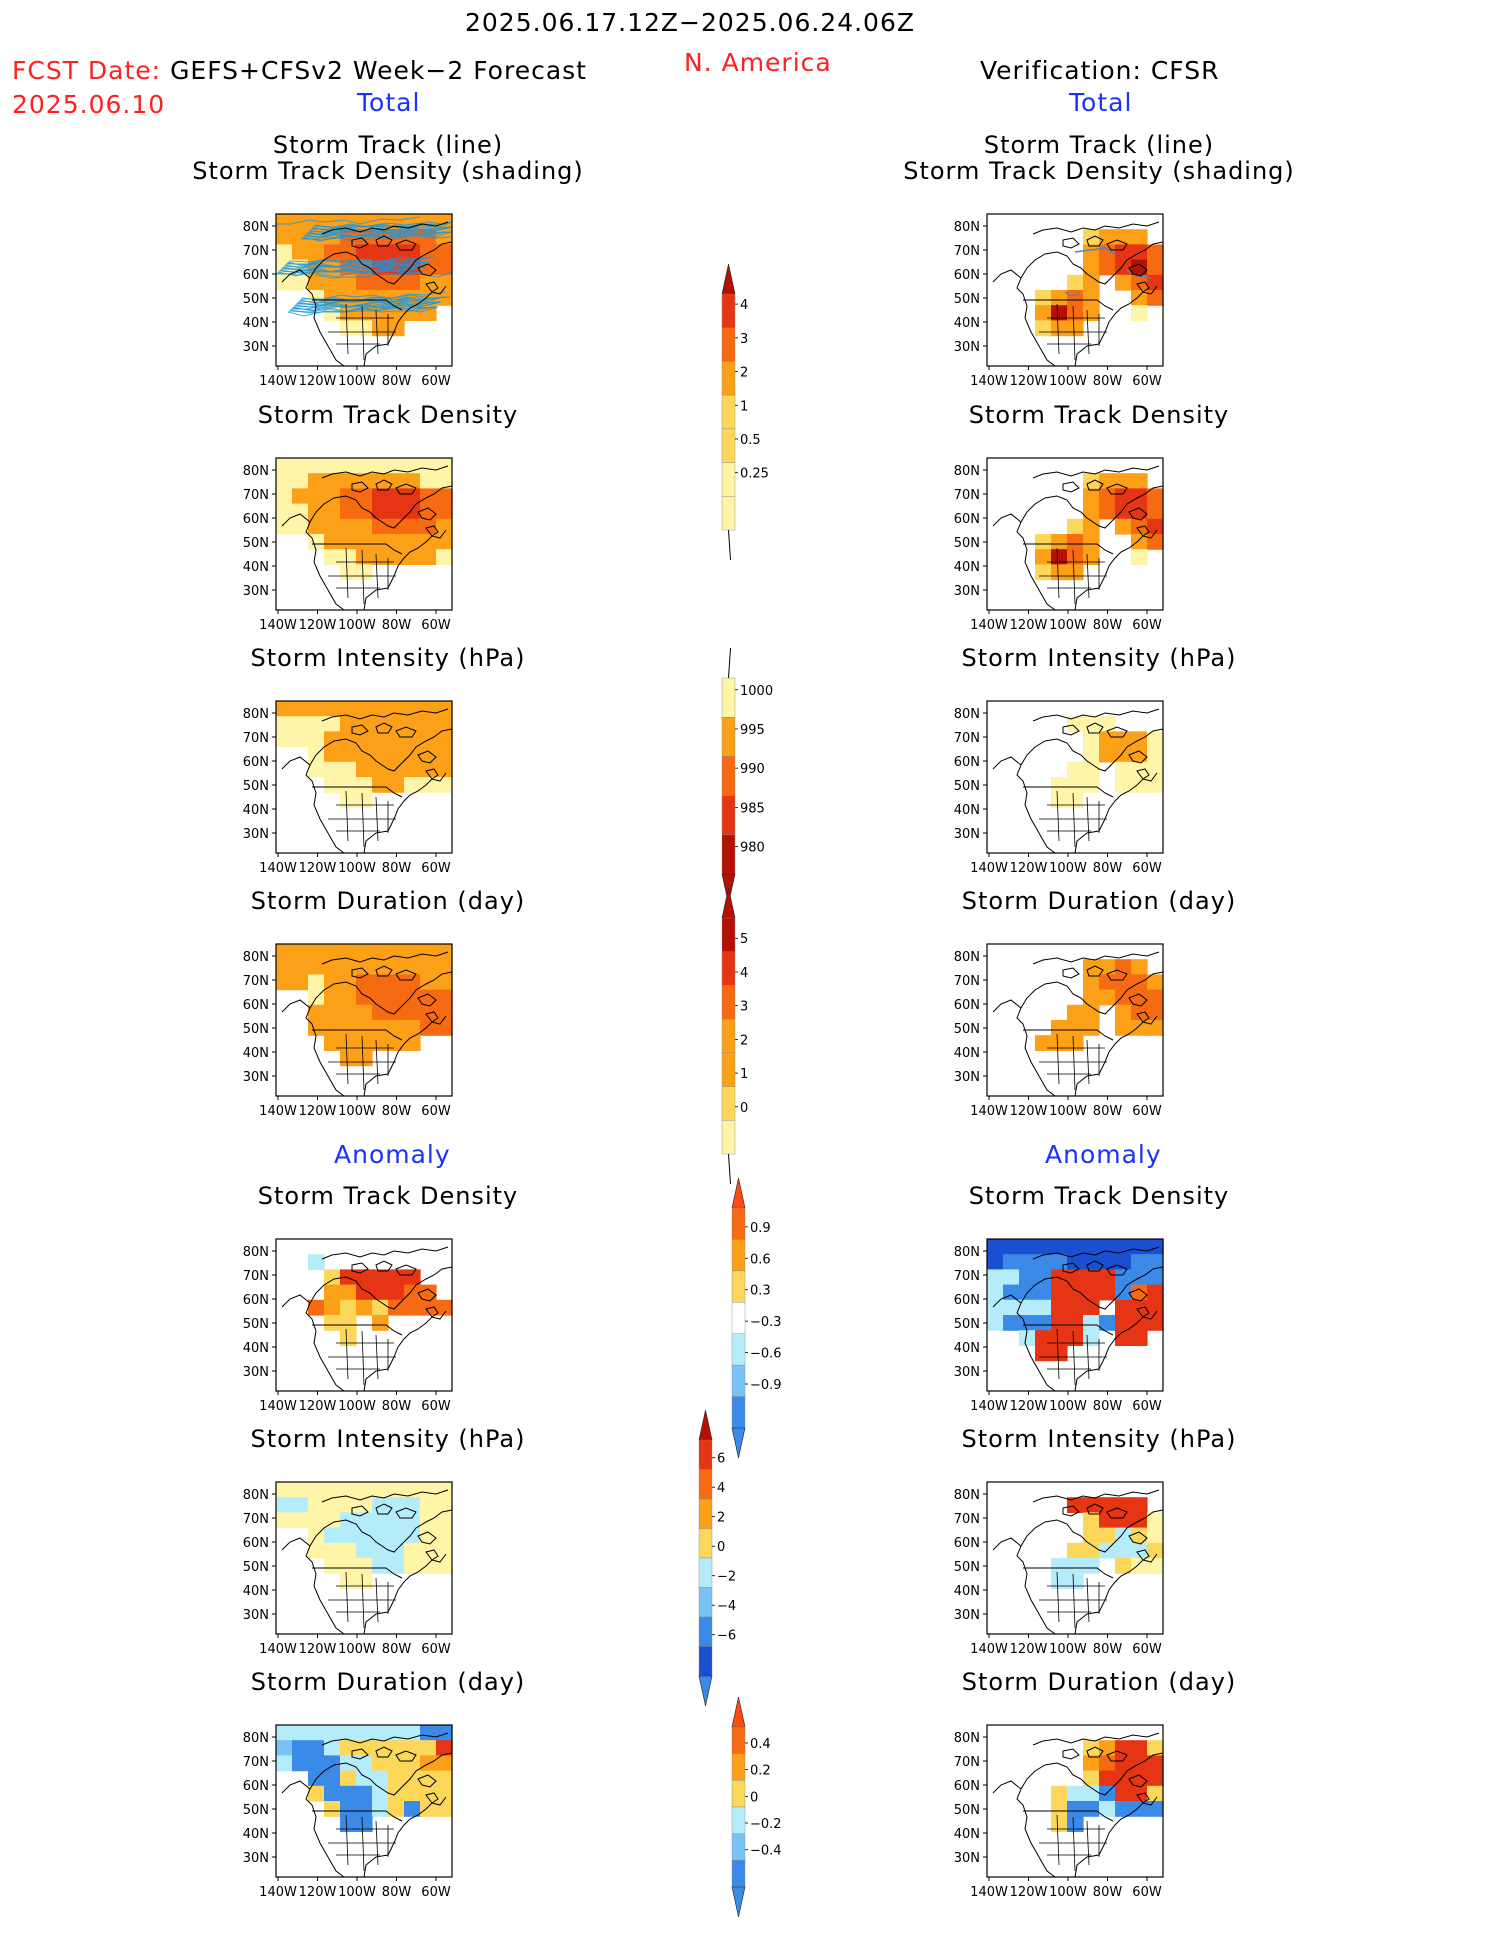 Image resolution: width=1487 pixels, height=1949 pixels. Describe the element at coordinates (750, 440) in the screenshot. I see `colorbar-label: 0.5` at that location.